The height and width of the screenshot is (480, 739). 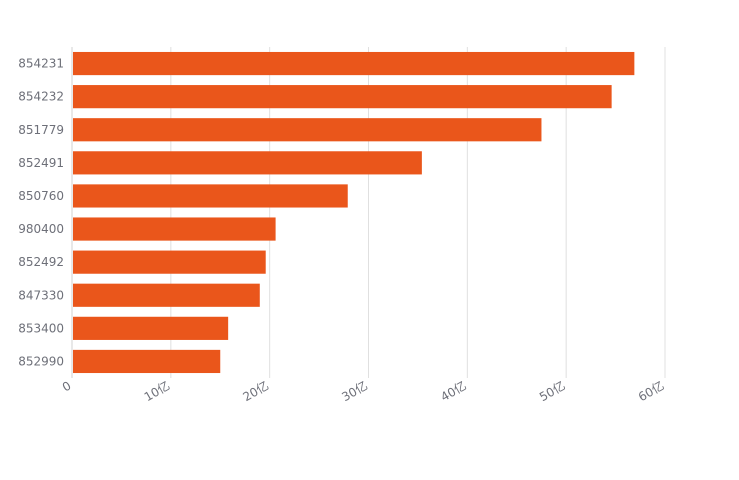 What do you see at coordinates (41, 196) in the screenshot?
I see `category-label-850760: 850760` at bounding box center [41, 196].